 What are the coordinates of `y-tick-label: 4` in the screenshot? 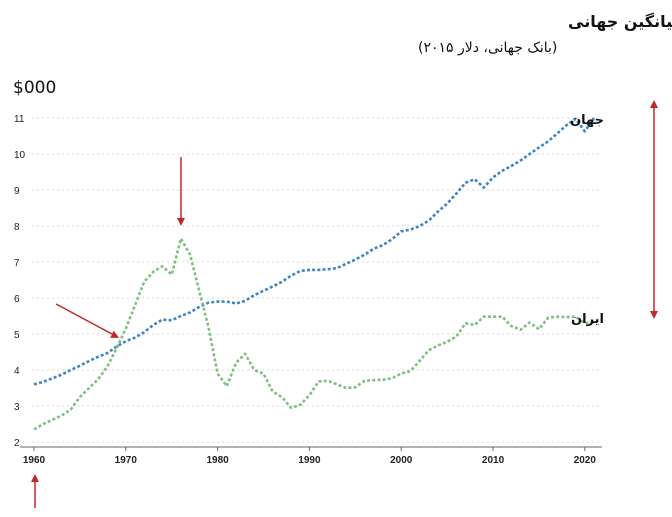 It's located at (17, 371).